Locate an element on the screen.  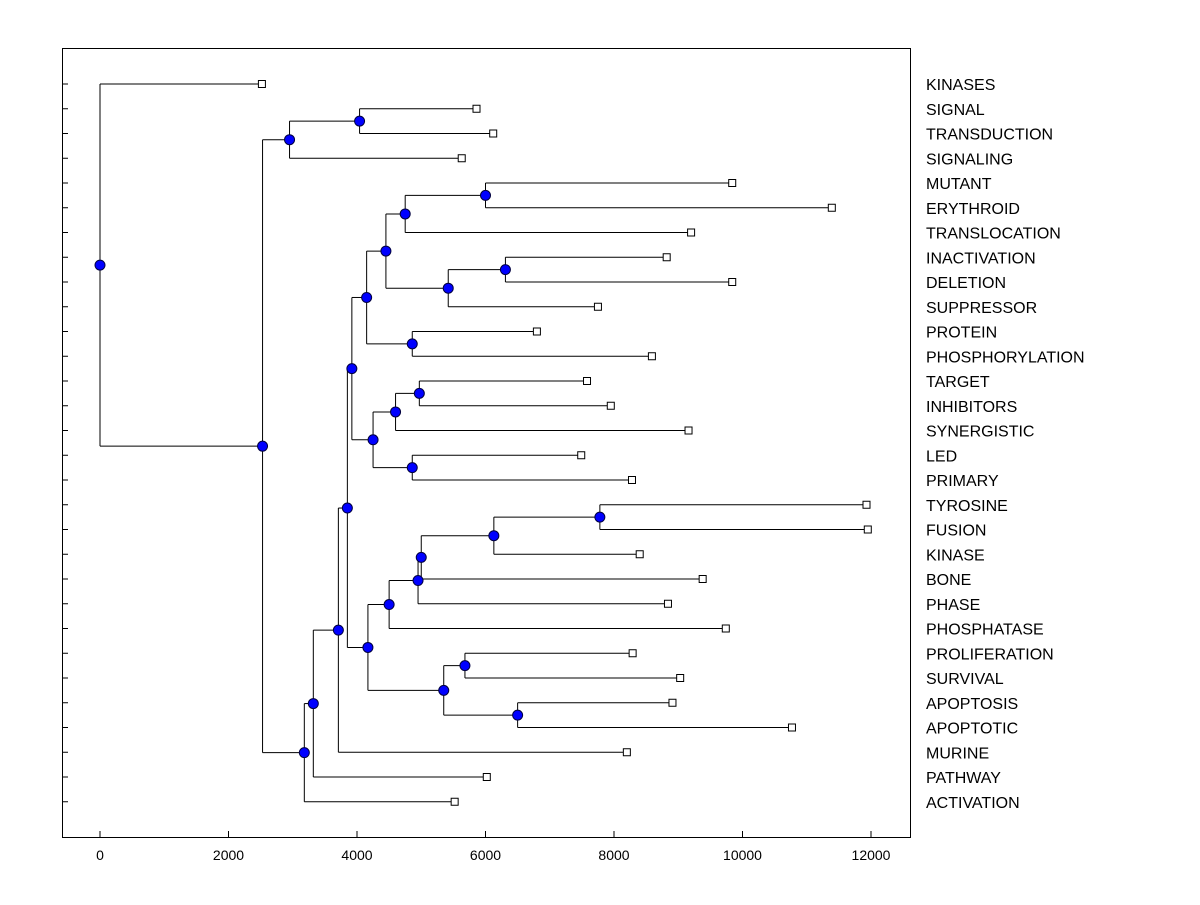
leaf-label: INHIBITORS is located at coordinates (971, 407).